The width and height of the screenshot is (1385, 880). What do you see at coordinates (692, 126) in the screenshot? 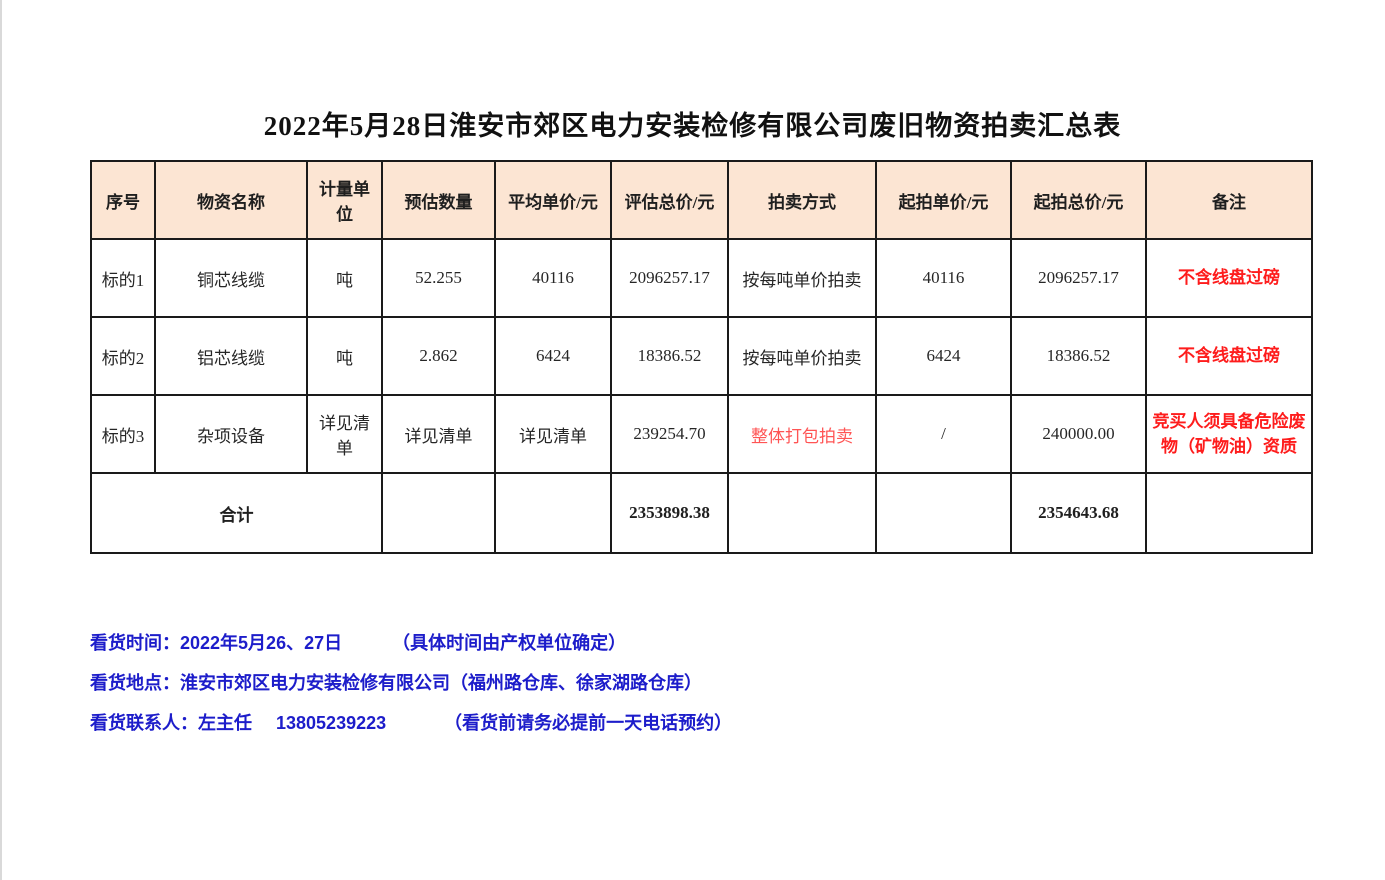
I see `page-title: 2022年5月28日淮安市郊区电力安装检修有限公司废旧物资拍卖汇总表` at bounding box center [692, 126].